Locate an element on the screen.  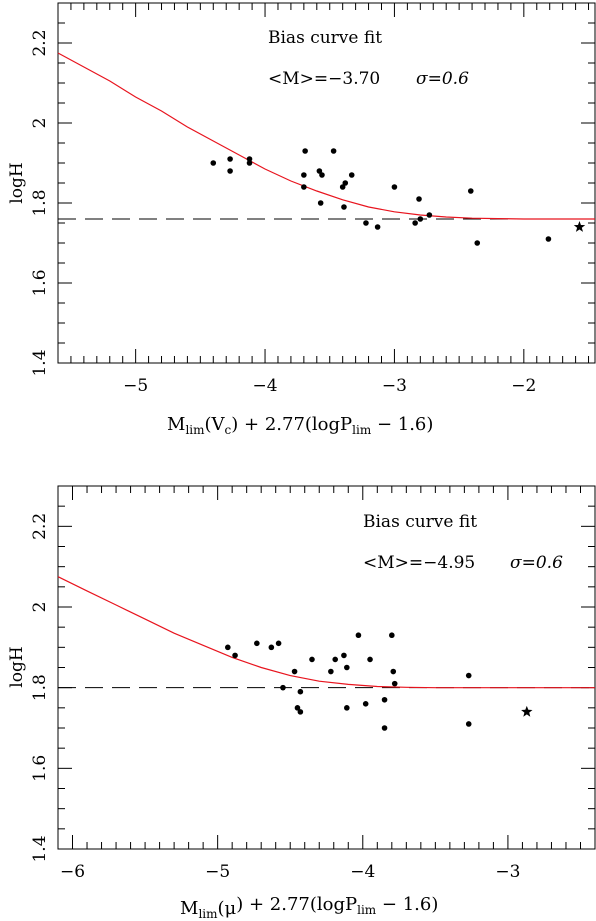
x-label-arg-close: ) is located at coordinates (239, 904).